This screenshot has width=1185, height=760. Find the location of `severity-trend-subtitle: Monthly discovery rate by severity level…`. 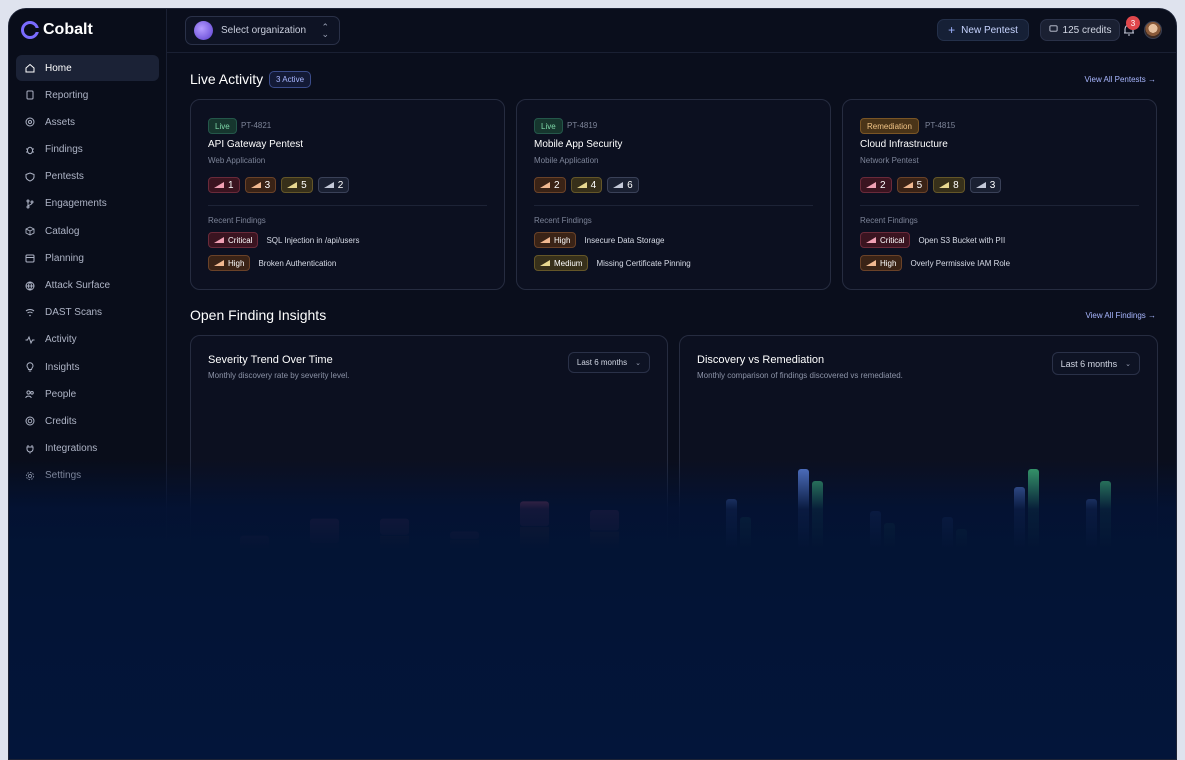

severity-trend-subtitle: Monthly discovery rate by severity level… is located at coordinates (279, 375).